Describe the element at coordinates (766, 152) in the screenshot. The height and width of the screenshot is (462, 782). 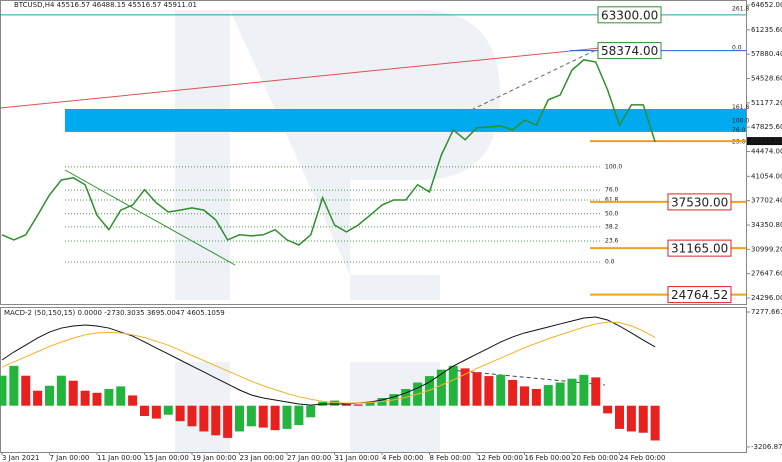
I see `y-tick-label: 44474.00` at that location.